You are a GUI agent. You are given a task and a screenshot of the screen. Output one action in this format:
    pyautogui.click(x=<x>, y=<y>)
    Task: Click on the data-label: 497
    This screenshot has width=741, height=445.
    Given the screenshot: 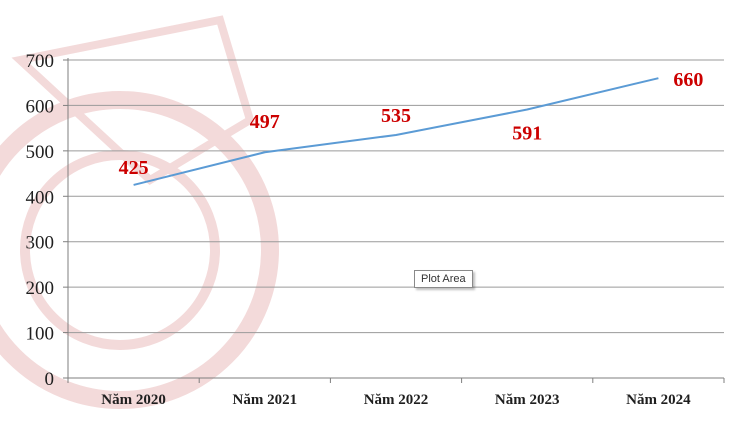 What is the action you would take?
    pyautogui.click(x=265, y=122)
    